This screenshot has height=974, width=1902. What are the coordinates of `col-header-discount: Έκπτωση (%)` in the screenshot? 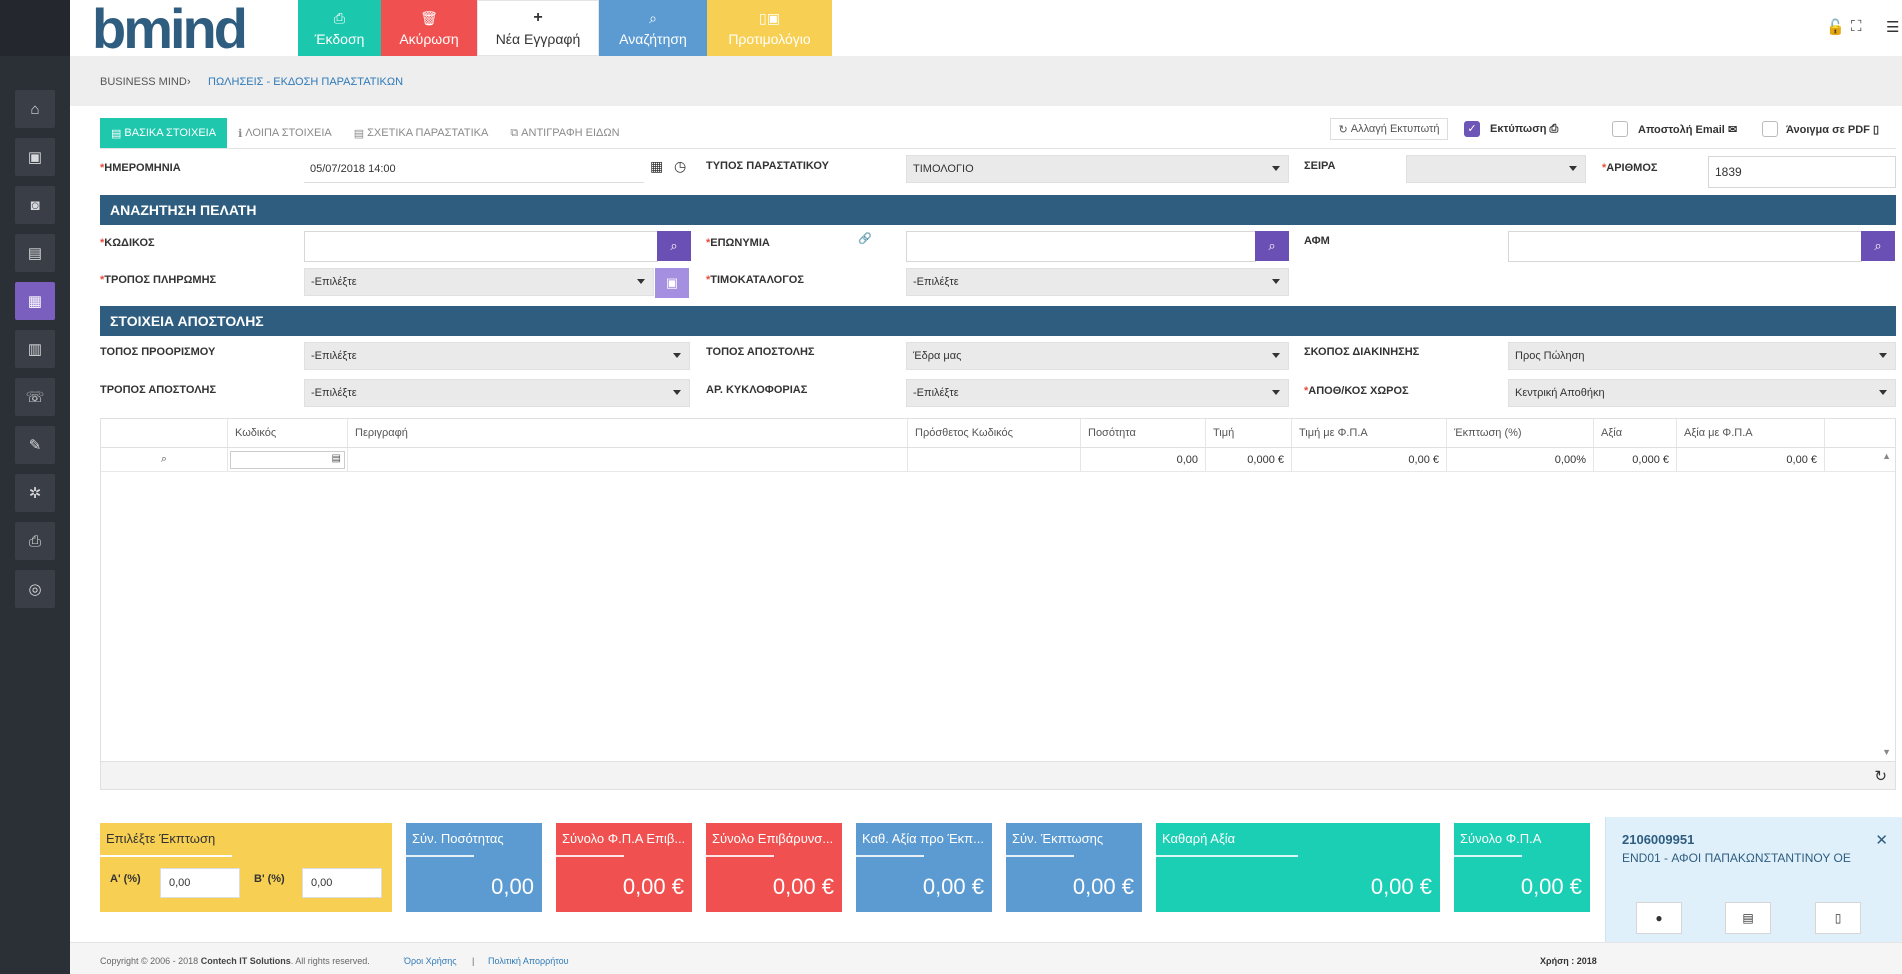 It's located at (1520, 433).